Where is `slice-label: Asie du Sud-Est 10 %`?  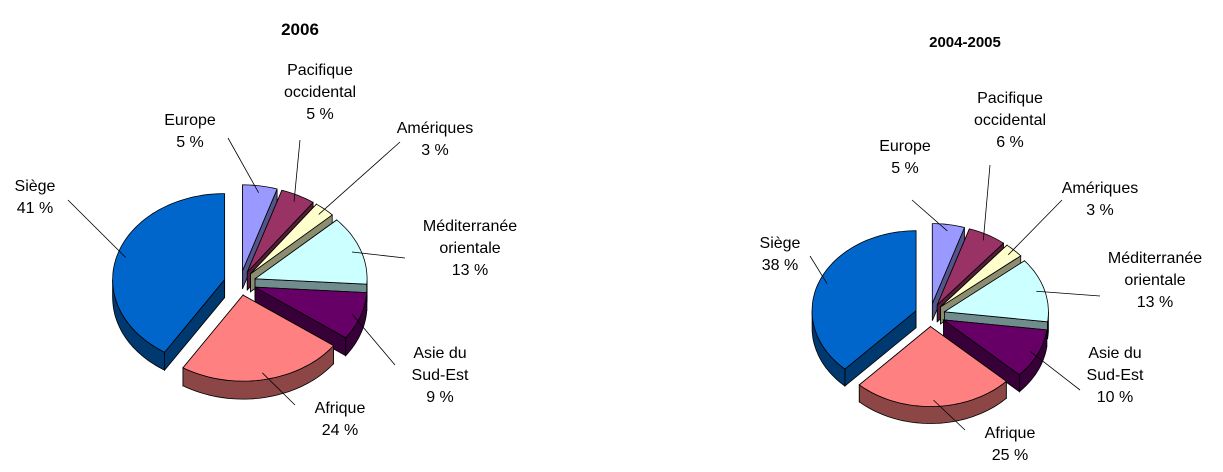
slice-label: Asie du Sud-Est 10 % is located at coordinates (1115, 376).